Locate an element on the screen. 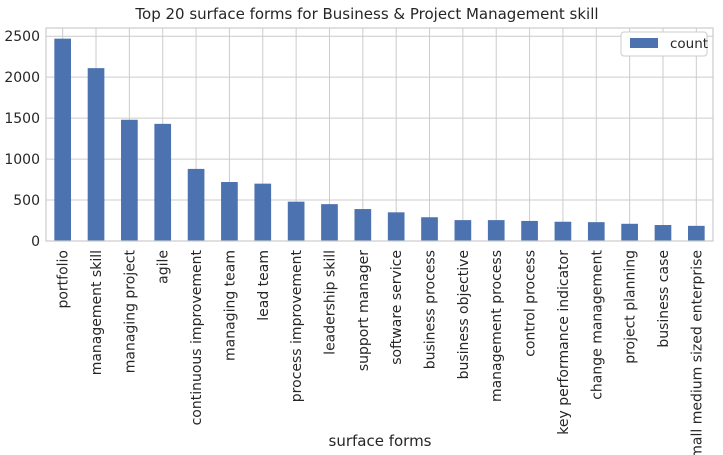 The width and height of the screenshot is (723, 455). legend: count is located at coordinates (664, 44).